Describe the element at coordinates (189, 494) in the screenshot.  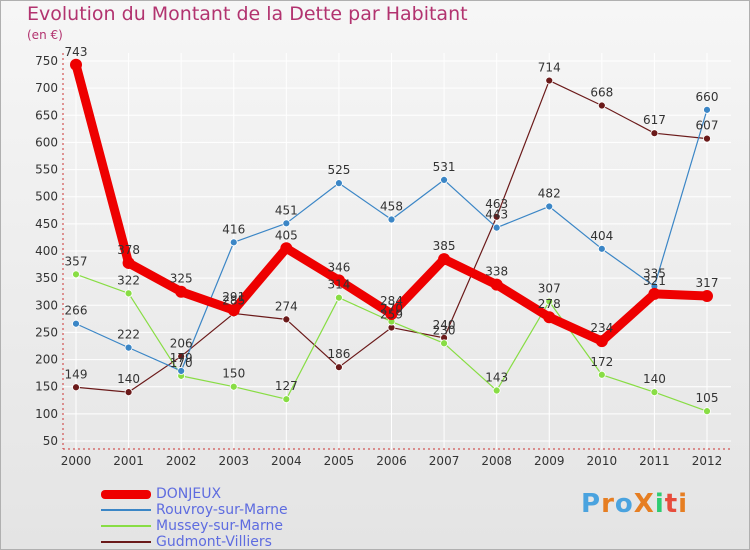
I see `legend-label: DONJEUX` at that location.